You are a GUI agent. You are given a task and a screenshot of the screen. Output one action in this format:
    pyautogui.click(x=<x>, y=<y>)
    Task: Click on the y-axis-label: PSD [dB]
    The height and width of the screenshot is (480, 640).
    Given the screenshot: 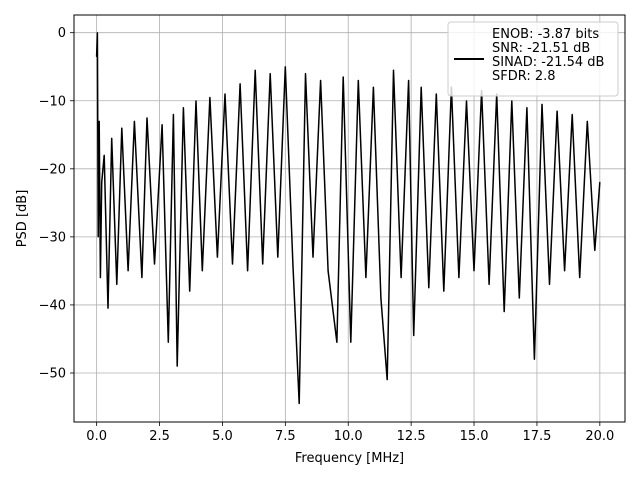 What is the action you would take?
    pyautogui.click(x=22, y=219)
    